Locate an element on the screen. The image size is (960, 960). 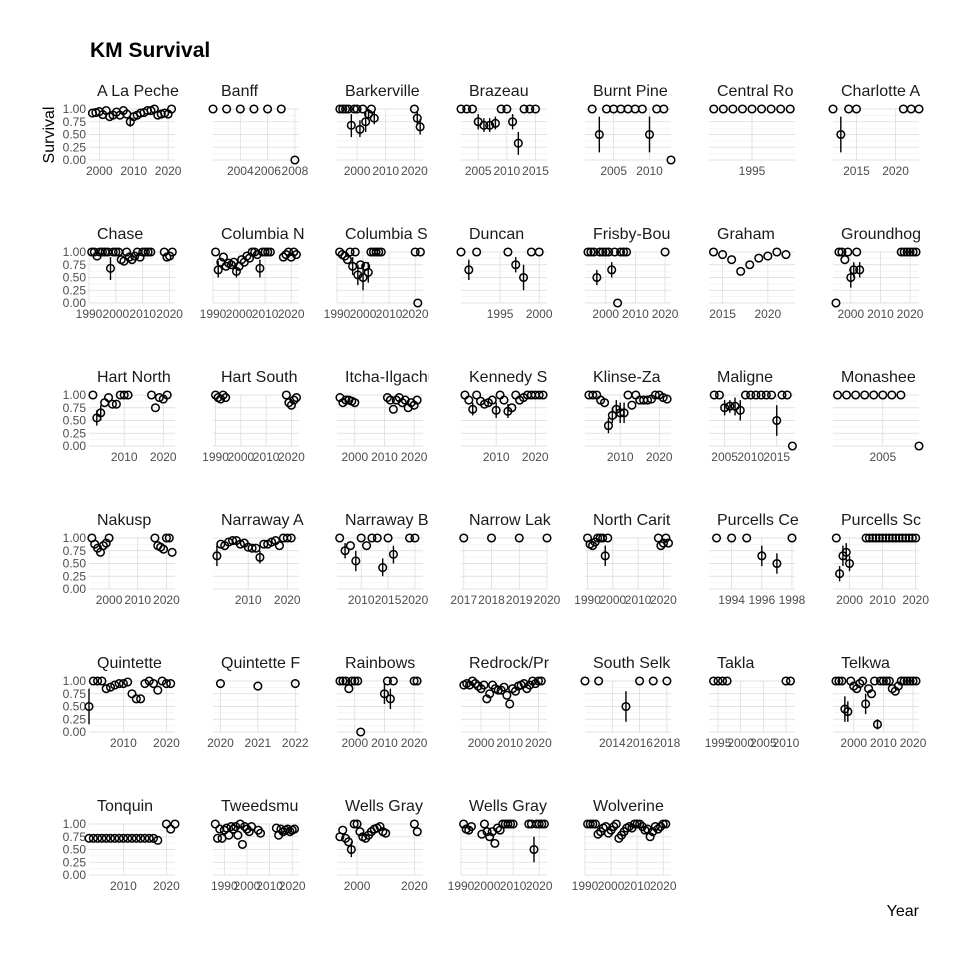
y-tick-label: 0.50 is located at coordinates (75, 278).